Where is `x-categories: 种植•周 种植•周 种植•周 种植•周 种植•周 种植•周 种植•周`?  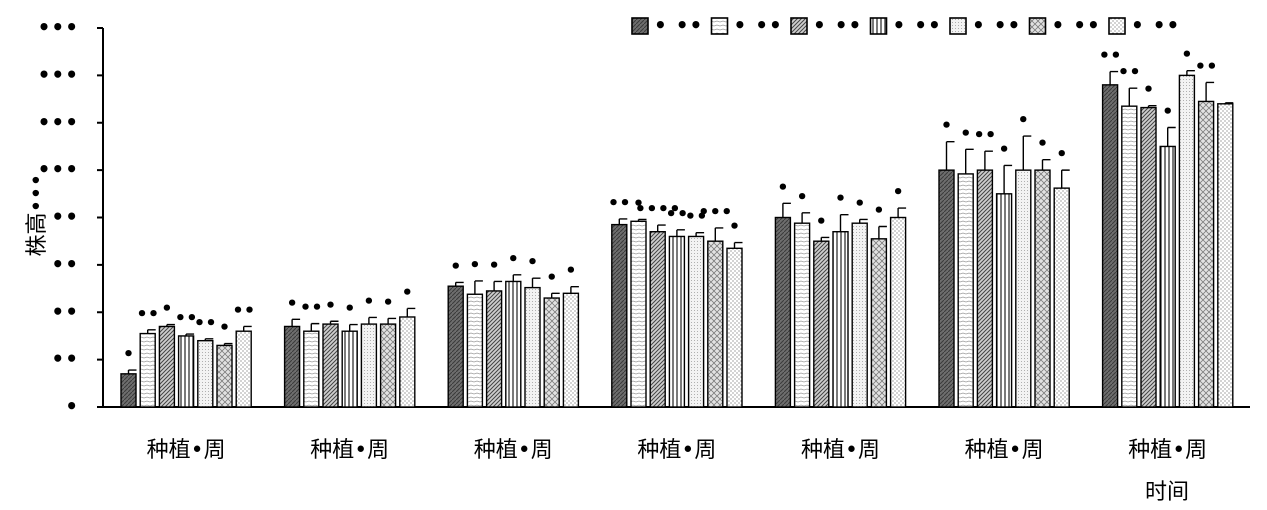 x-categories: 种植•周 种植•周 种植•周 种植•周 种植•周 种植•周 种植•周 is located at coordinates (677, 450).